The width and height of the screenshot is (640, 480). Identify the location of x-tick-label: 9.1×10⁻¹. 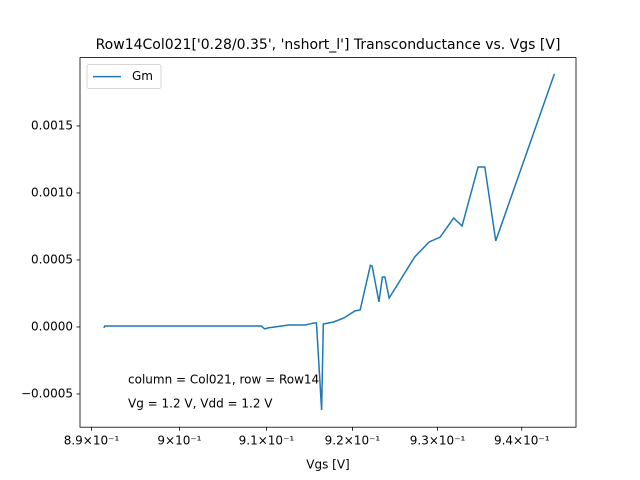
(267, 441).